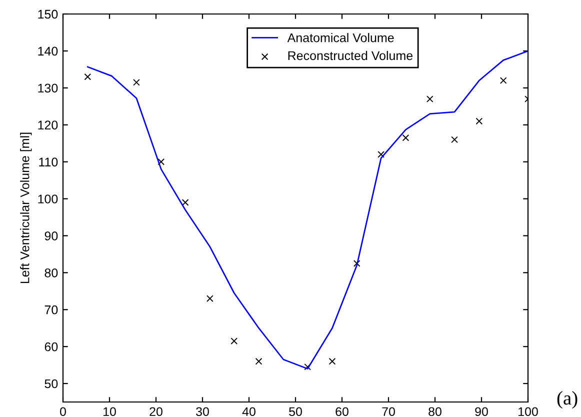  I want to click on x-tick-label: 40, so click(249, 411).